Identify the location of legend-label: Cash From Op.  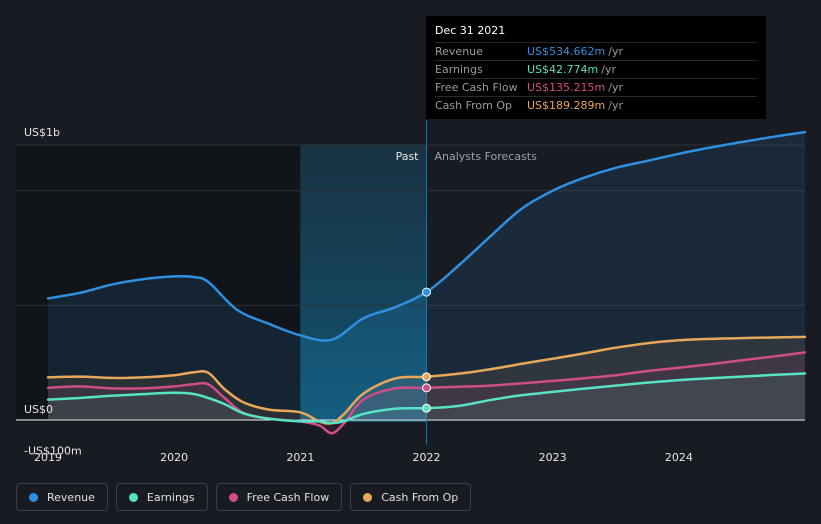
(420, 497).